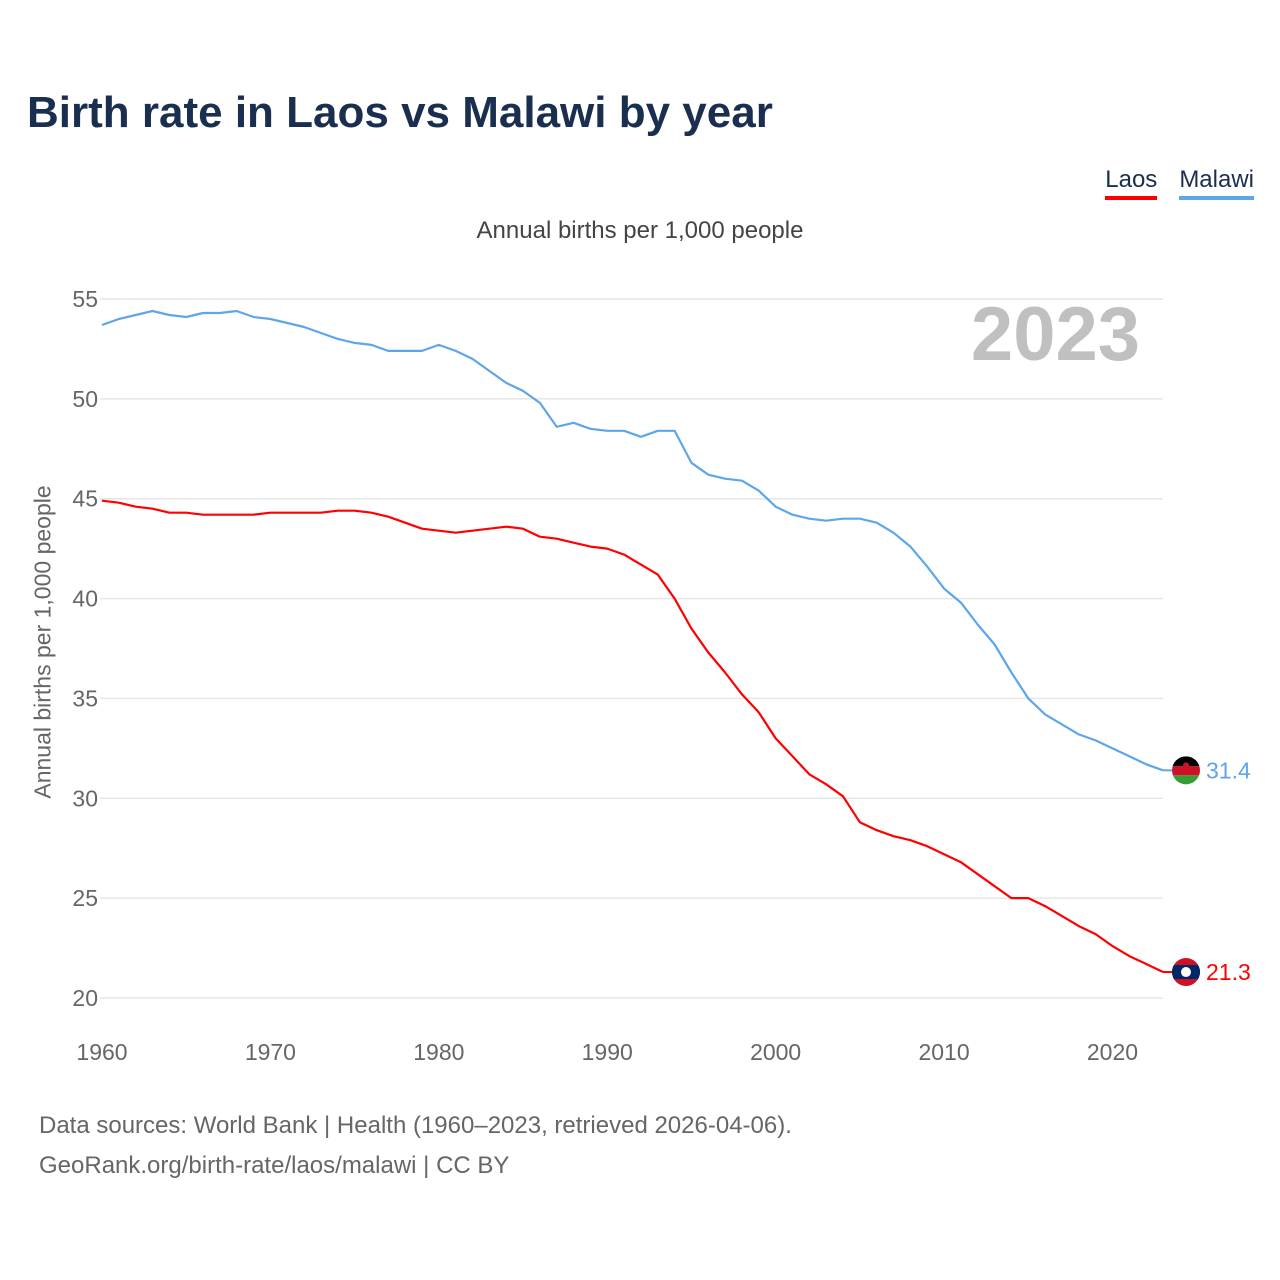  What do you see at coordinates (1228, 972) in the screenshot?
I see `end-value-label-laos: 21.3` at bounding box center [1228, 972].